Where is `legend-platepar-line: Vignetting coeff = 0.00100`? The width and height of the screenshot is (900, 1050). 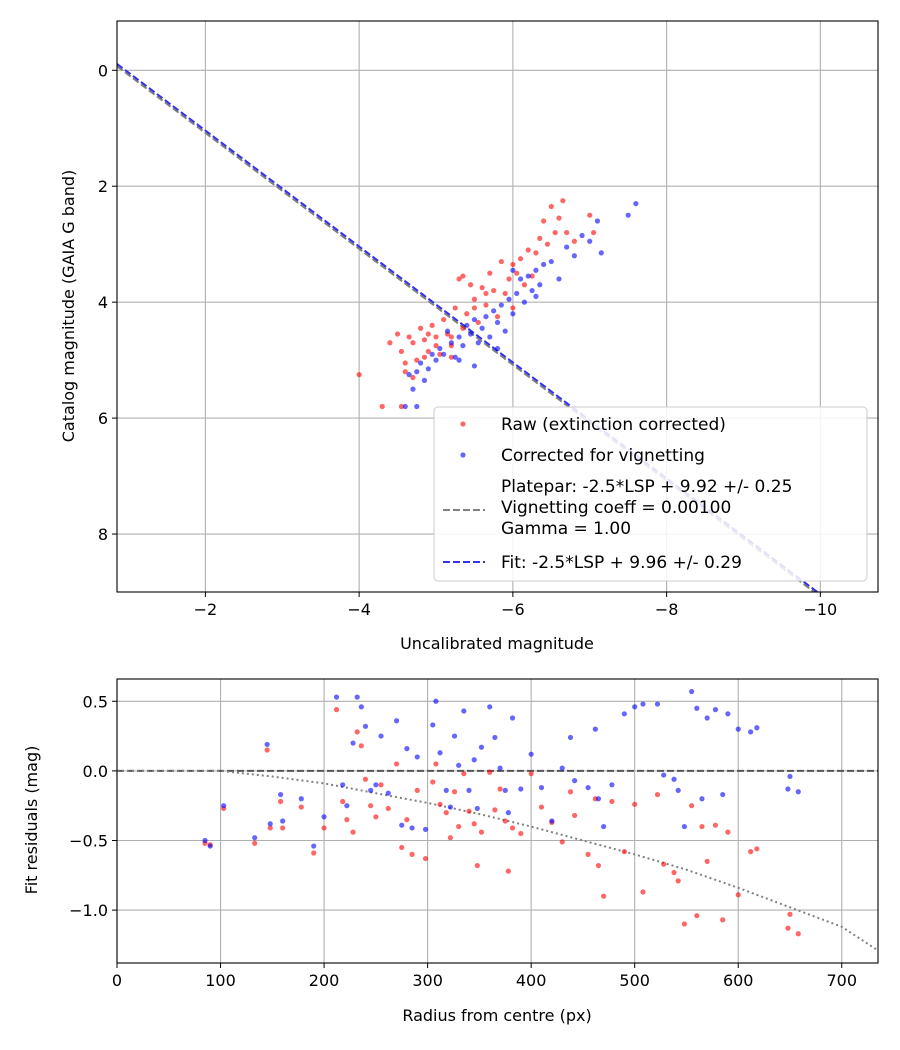
legend-platepar-line: Vignetting coeff = 0.00100 is located at coordinates (616, 508).